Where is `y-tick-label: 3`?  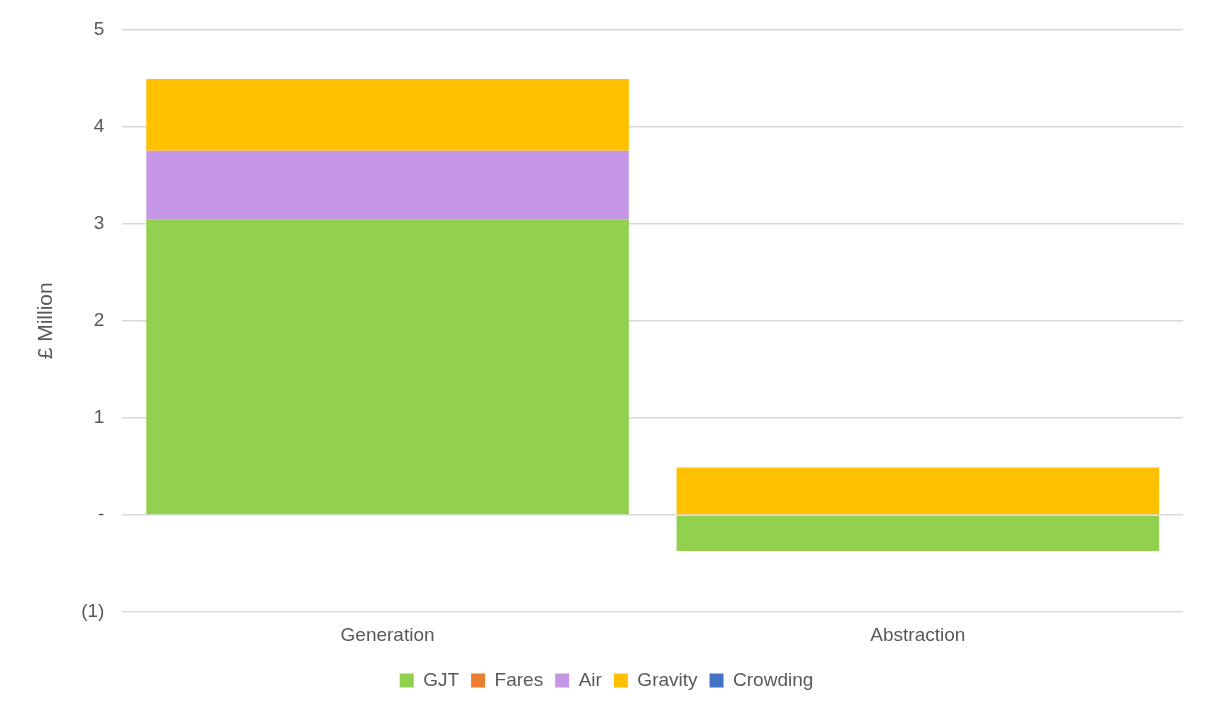 y-tick-label: 3 is located at coordinates (99, 222).